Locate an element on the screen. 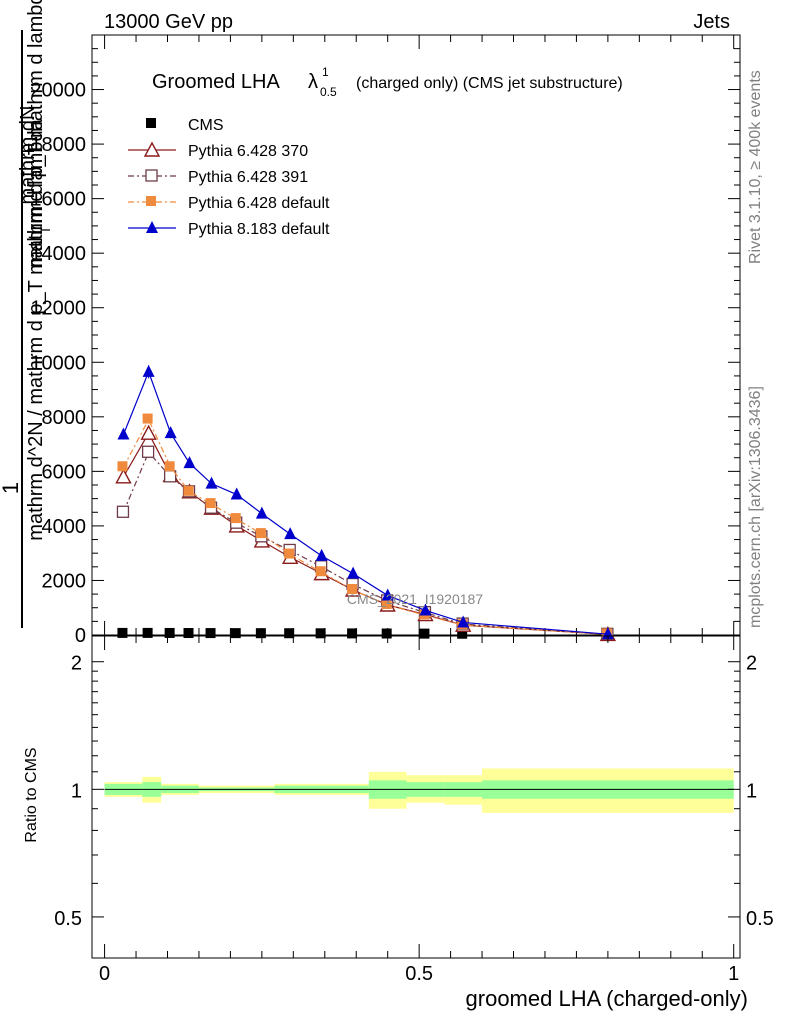 The height and width of the screenshot is (1024, 786). ratio-y-label: Ratio to CMS is located at coordinates (31, 794).